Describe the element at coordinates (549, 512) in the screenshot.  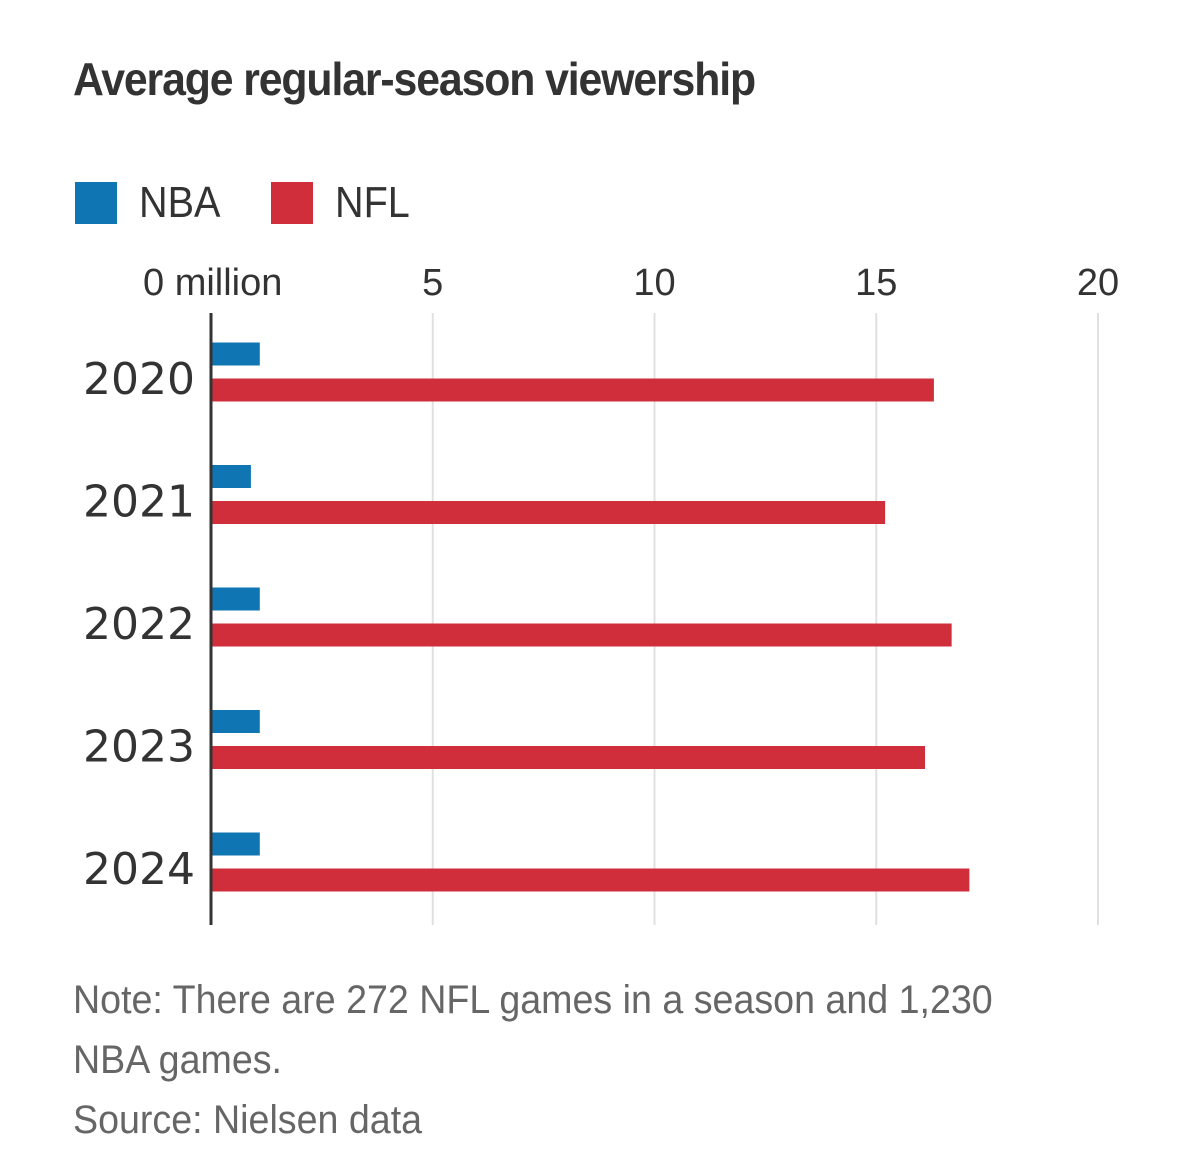
I see `bar-nfl-2021` at that location.